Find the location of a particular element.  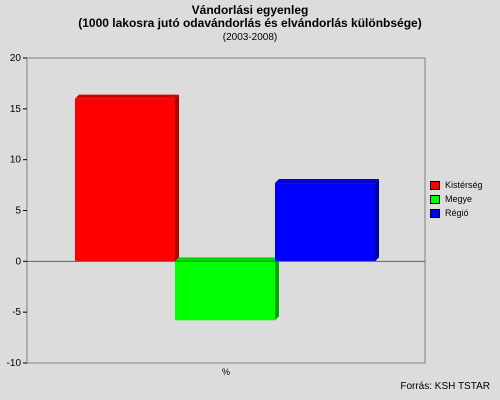

chart-title: Vándorlási egyenleg is located at coordinates (250, 10).